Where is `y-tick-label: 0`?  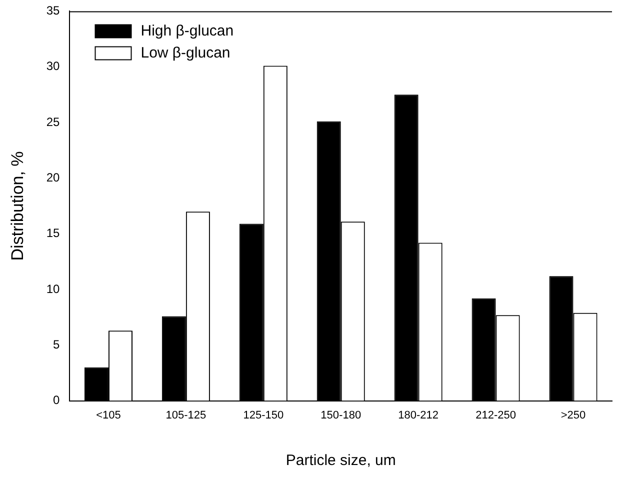 y-tick-label: 0 is located at coordinates (56, 400).